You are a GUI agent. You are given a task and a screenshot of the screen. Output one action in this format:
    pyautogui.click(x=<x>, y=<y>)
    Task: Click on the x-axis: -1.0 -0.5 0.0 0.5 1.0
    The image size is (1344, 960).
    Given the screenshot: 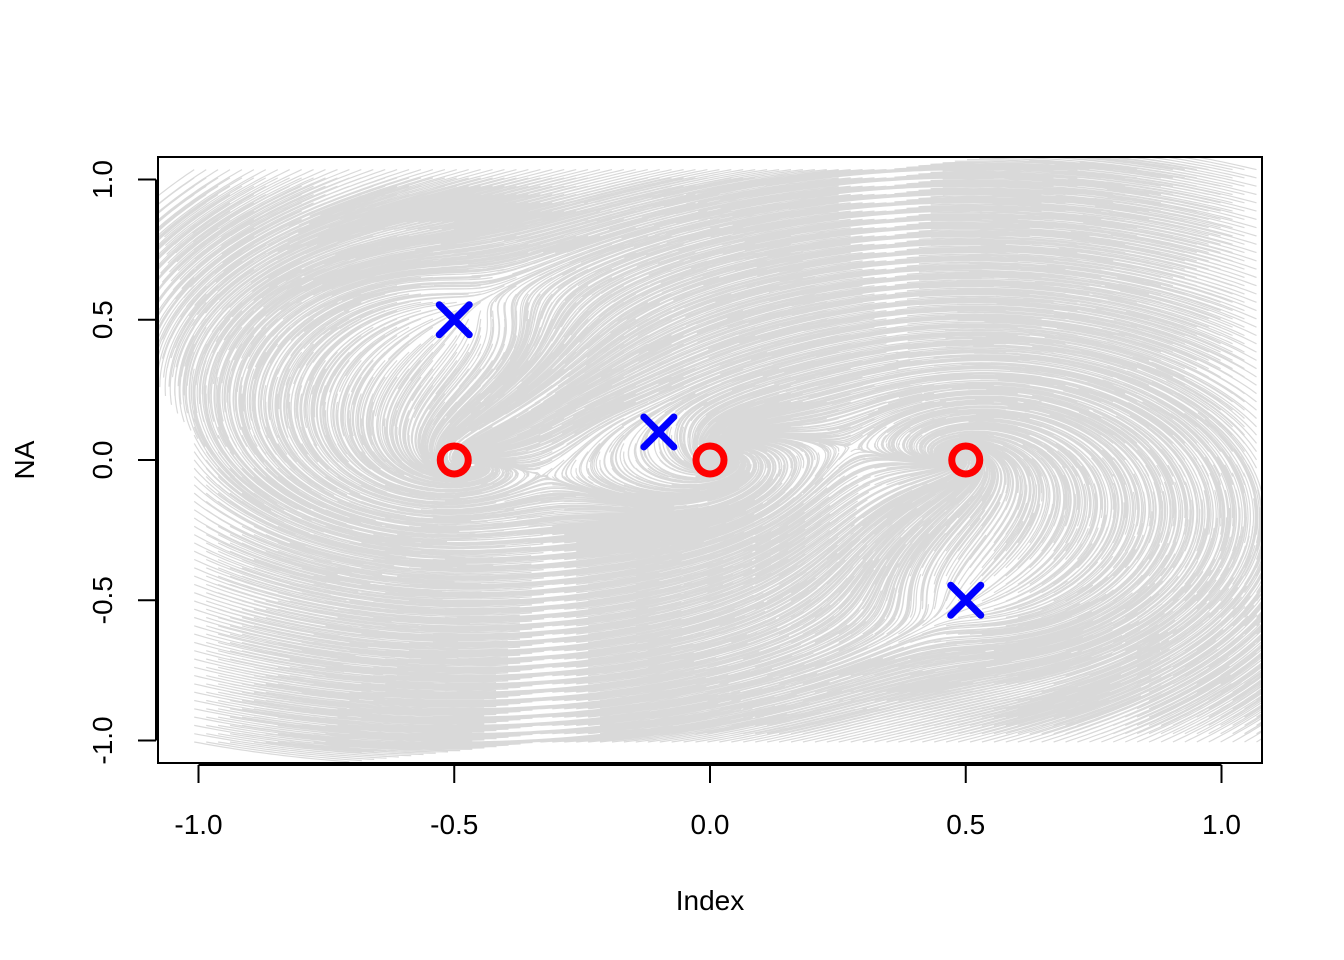 What is the action you would take?
    pyautogui.click(x=707, y=802)
    